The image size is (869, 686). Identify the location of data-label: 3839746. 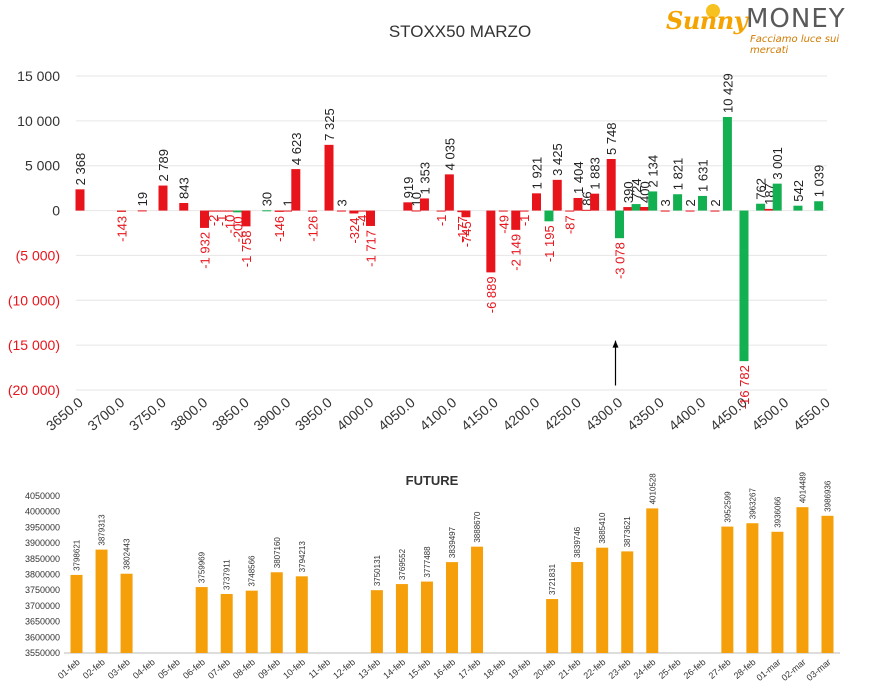
(577, 542).